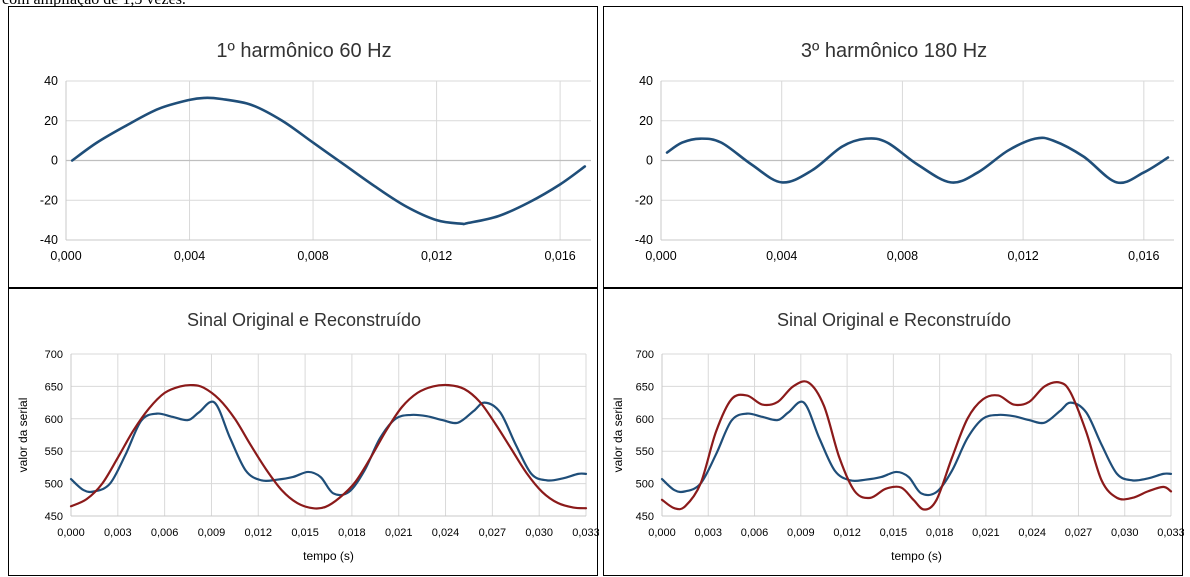 This screenshot has width=1190, height=577. I want to click on chart-title: 3º harmônico 180 Hz, so click(894, 51).